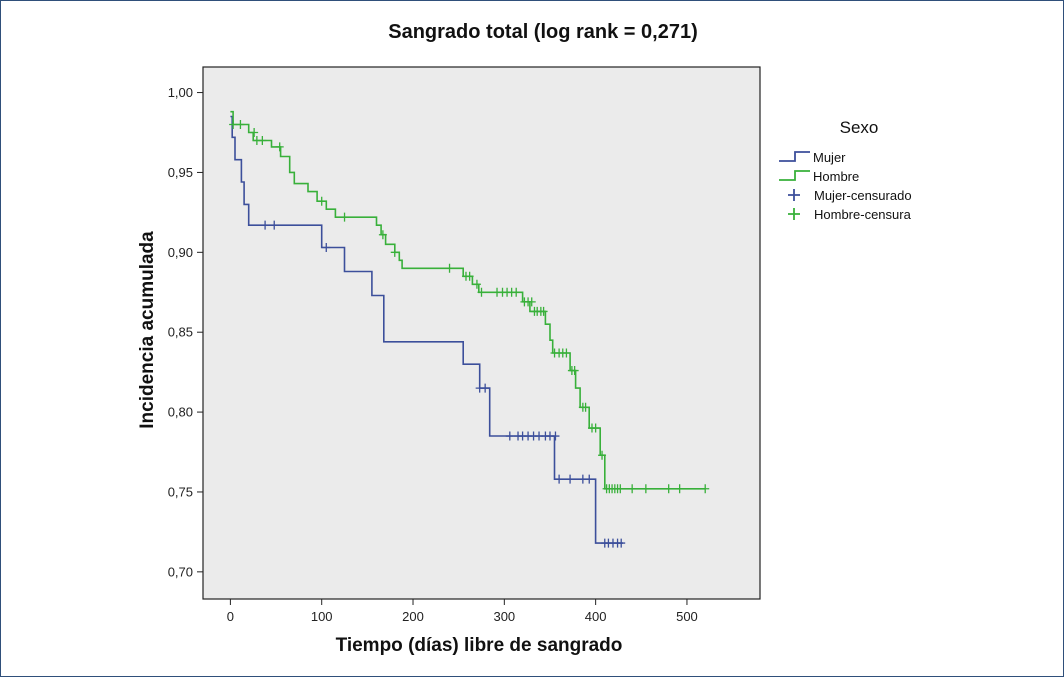  I want to click on y-tick-label: 0,90, so click(180, 252).